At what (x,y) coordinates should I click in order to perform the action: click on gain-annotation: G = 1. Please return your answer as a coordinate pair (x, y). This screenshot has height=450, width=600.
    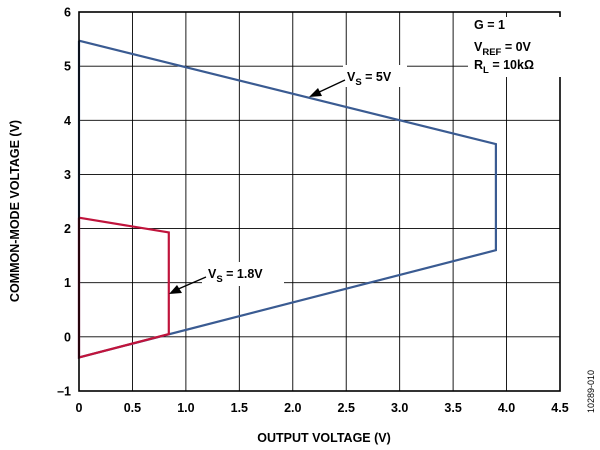
    Looking at the image, I should click on (489, 25).